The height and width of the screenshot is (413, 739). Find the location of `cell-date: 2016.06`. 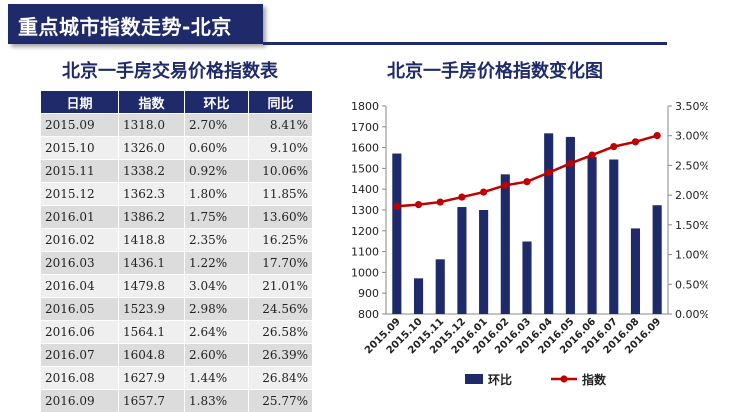

cell-date: 2016.06 is located at coordinates (79, 332).